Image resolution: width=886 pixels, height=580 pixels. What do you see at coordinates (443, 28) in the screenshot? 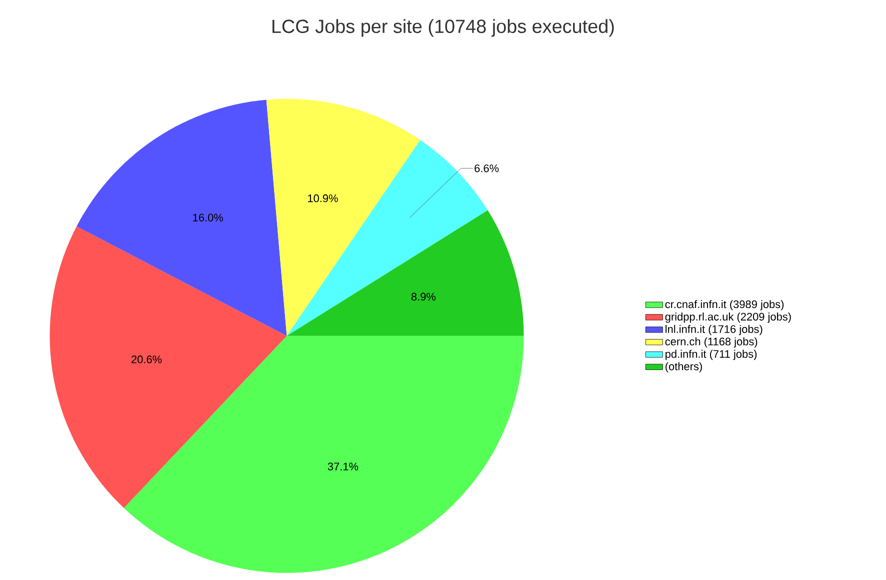
I see `chart-title: LCG Jobs per site (10748 jobs executed)` at bounding box center [443, 28].